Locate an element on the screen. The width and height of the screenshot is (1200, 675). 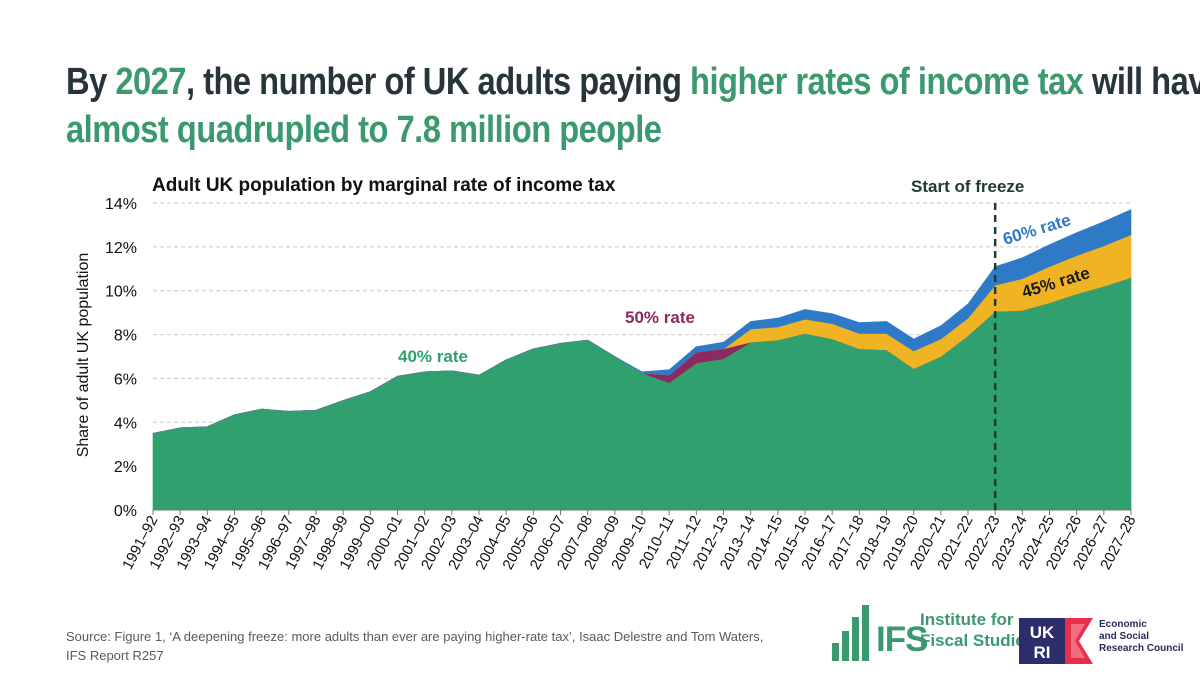
ifs-logo-text: Institute for Fiscal Studies is located at coordinates (977, 630).